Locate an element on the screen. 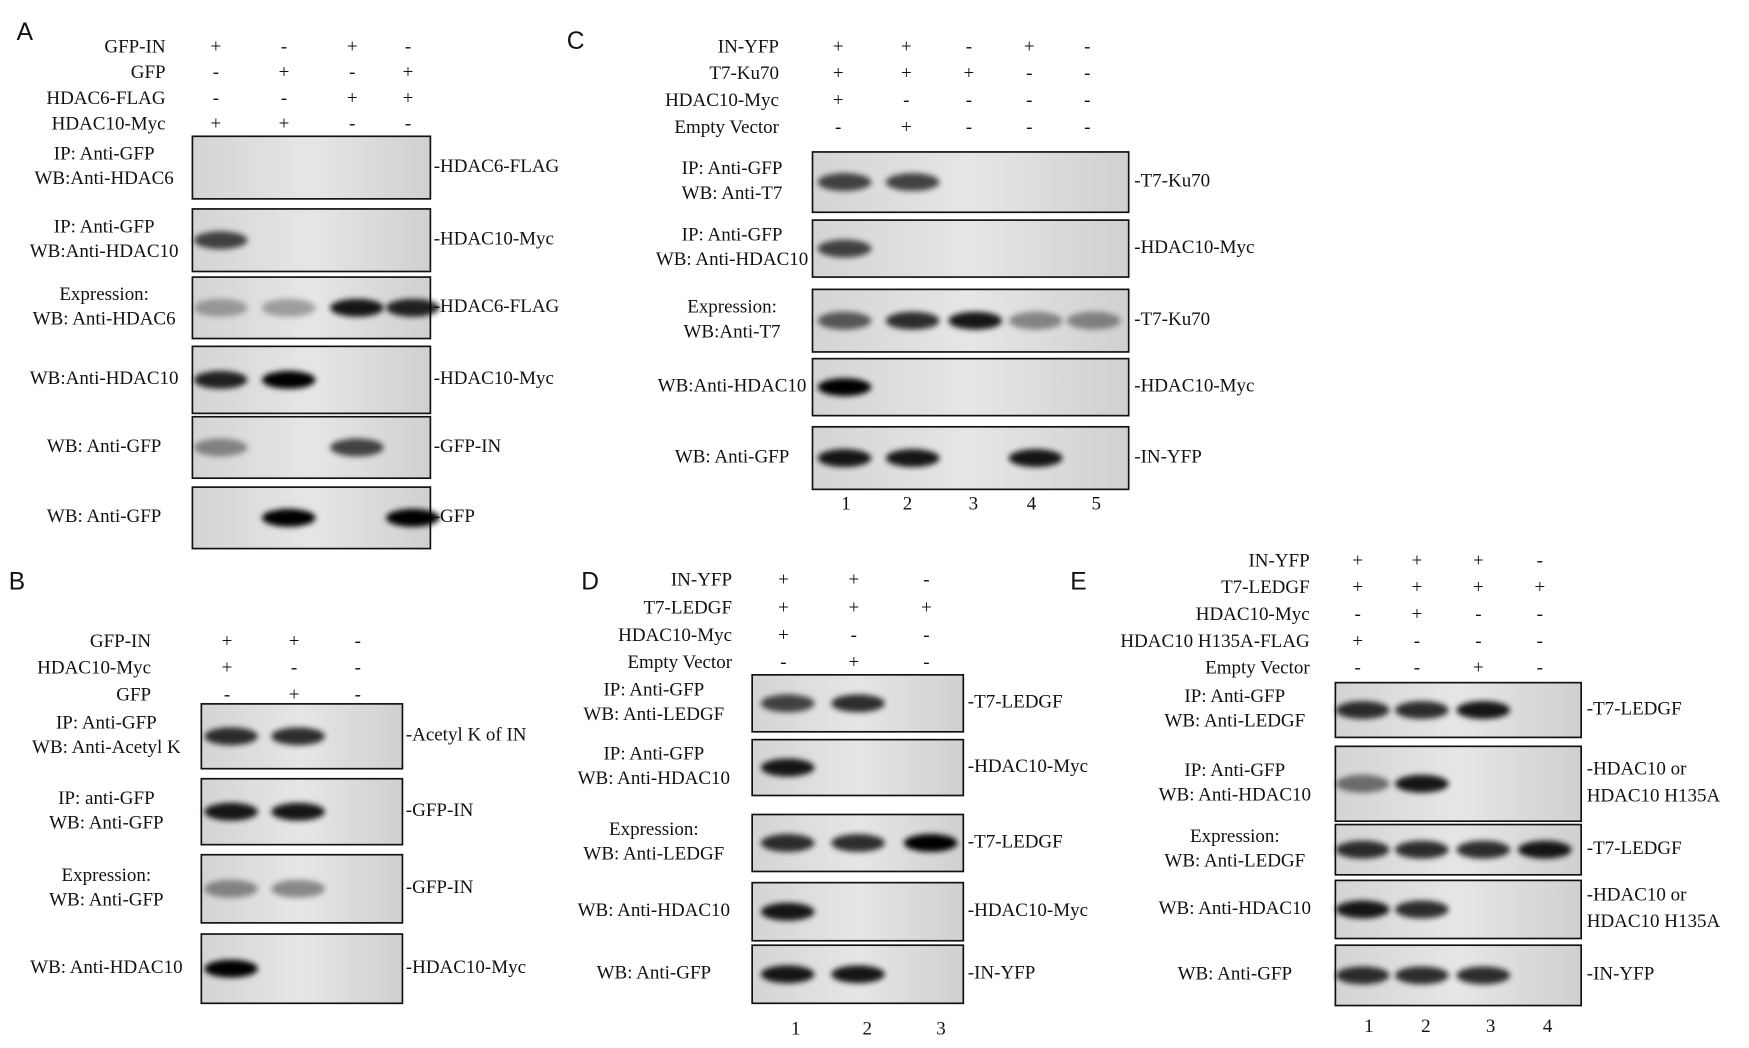  blot-target: -T7-LEDGF is located at coordinates (1015, 841).